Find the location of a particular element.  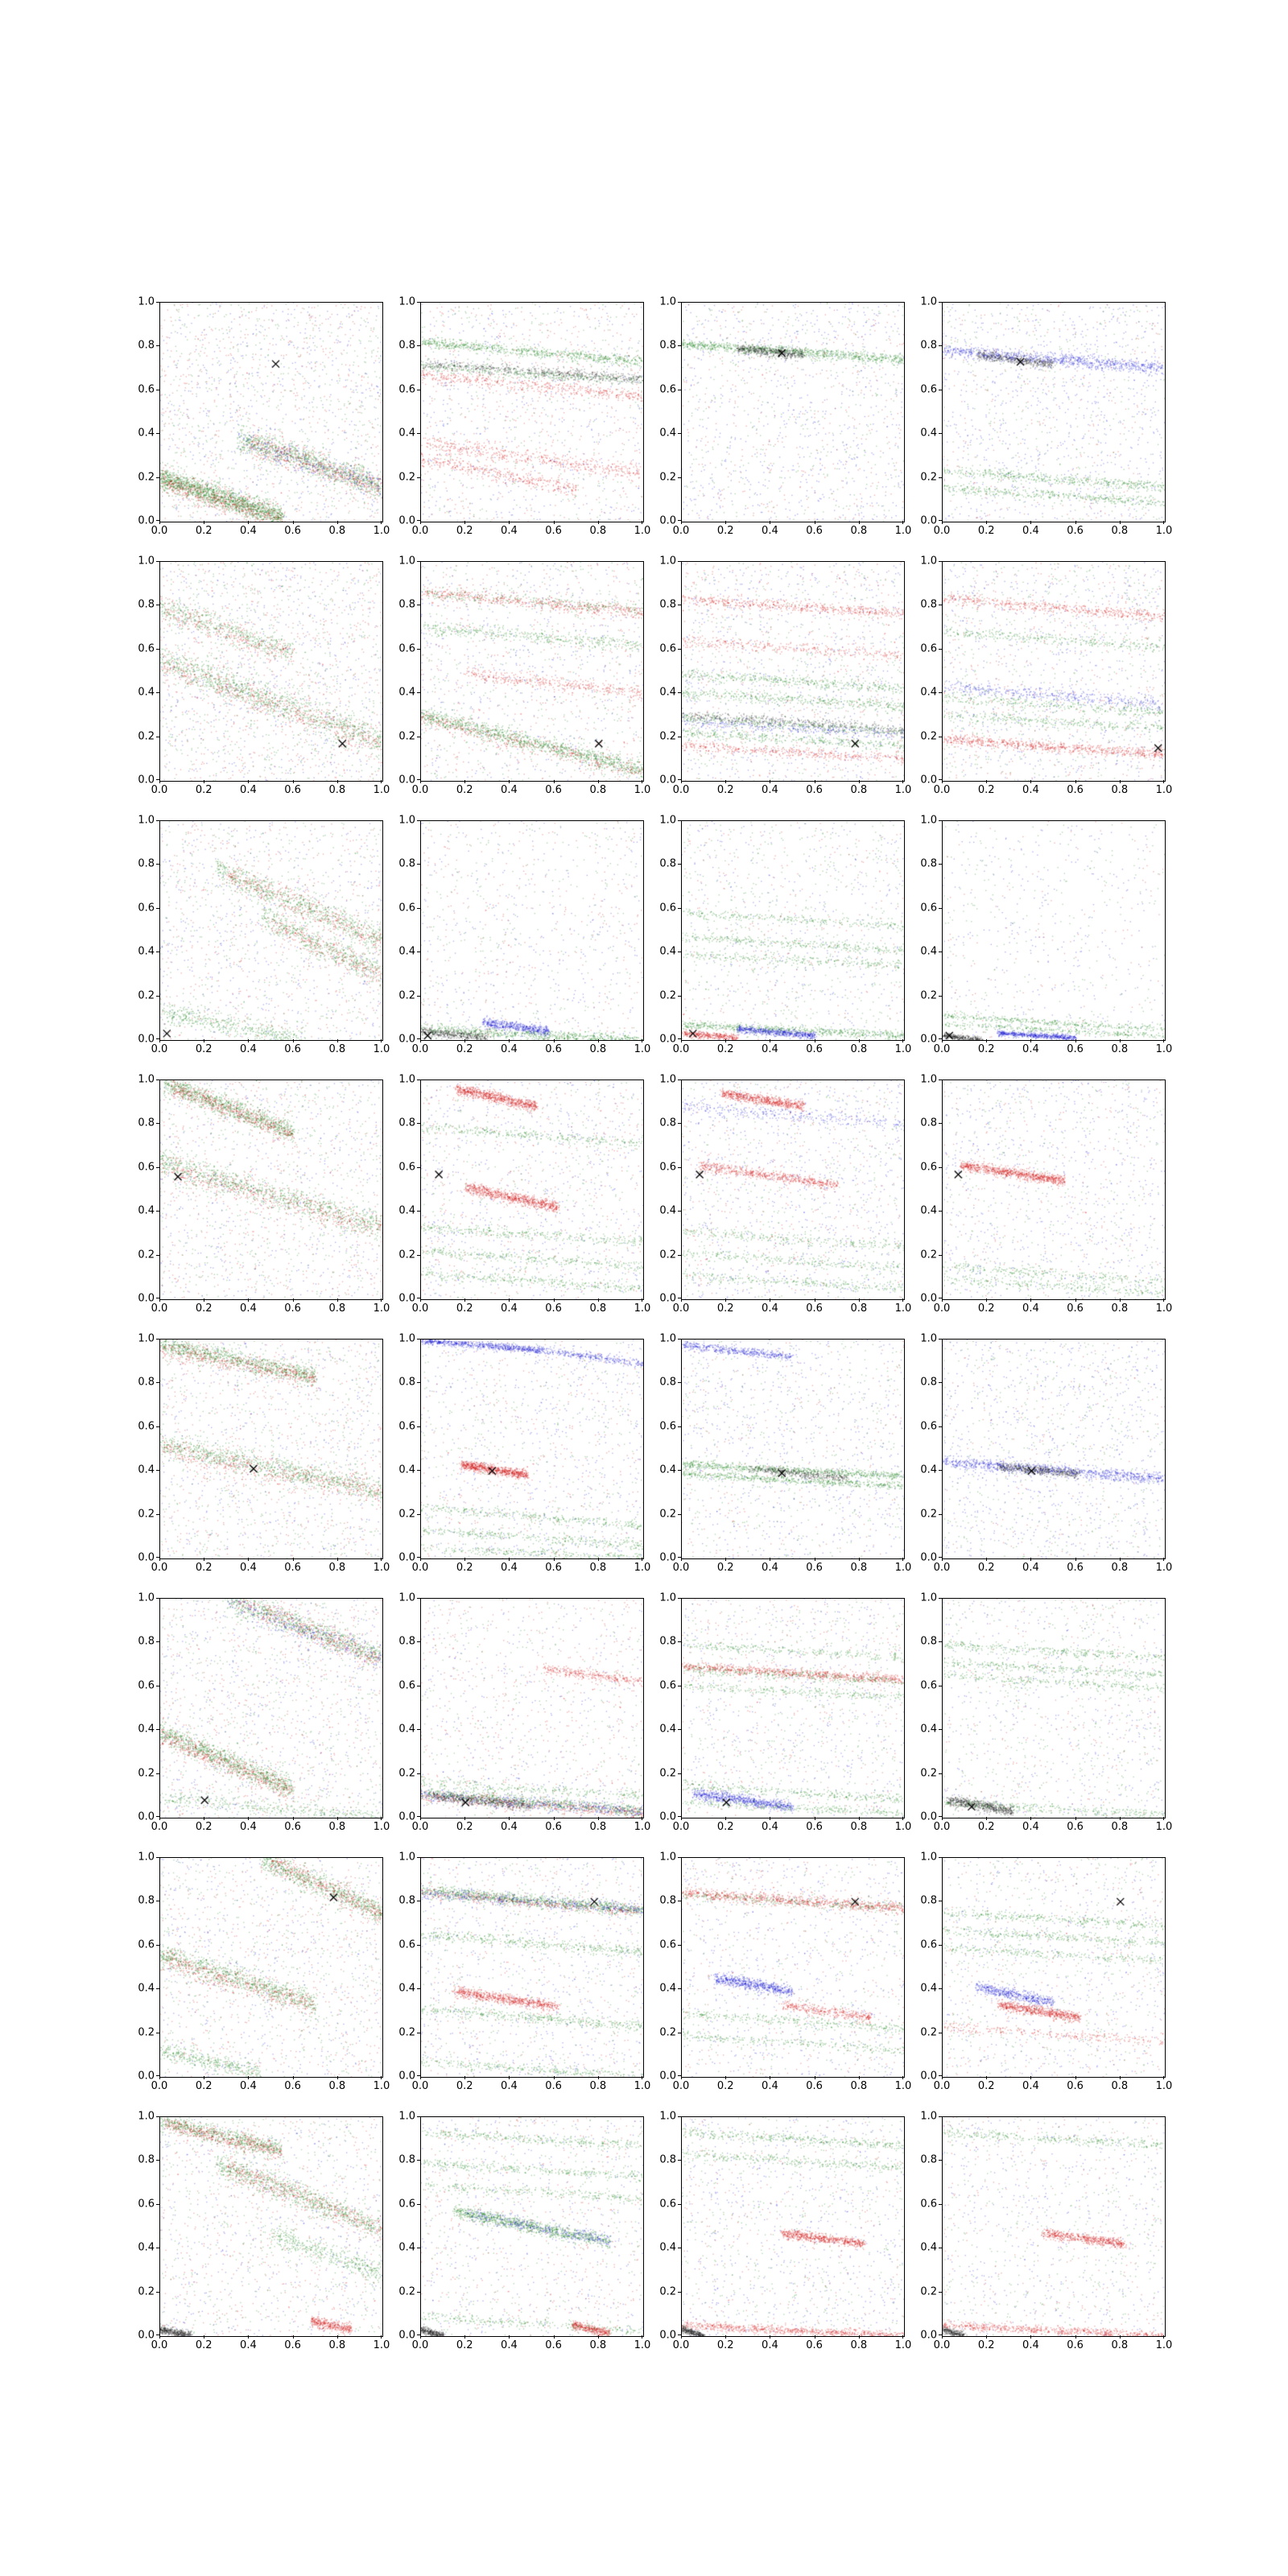

scatter-canvas-r2-c4 is located at coordinates (1054, 671).